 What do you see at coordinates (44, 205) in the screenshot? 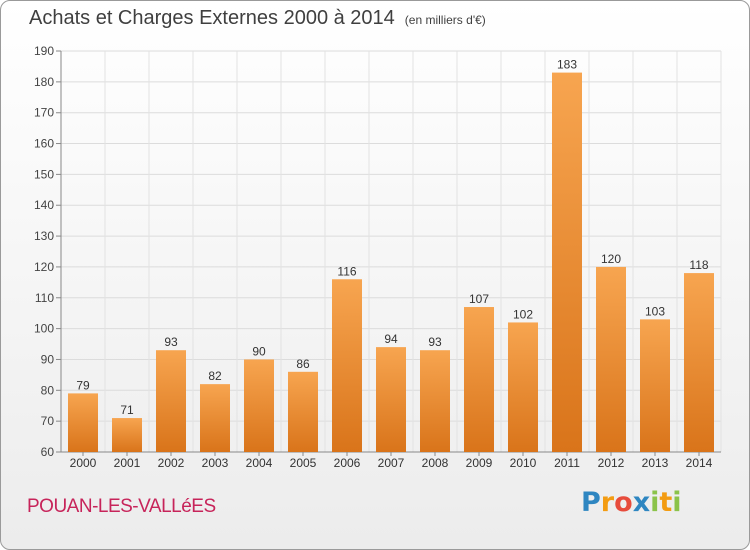
I see `y-tick-label: 140` at bounding box center [44, 205].